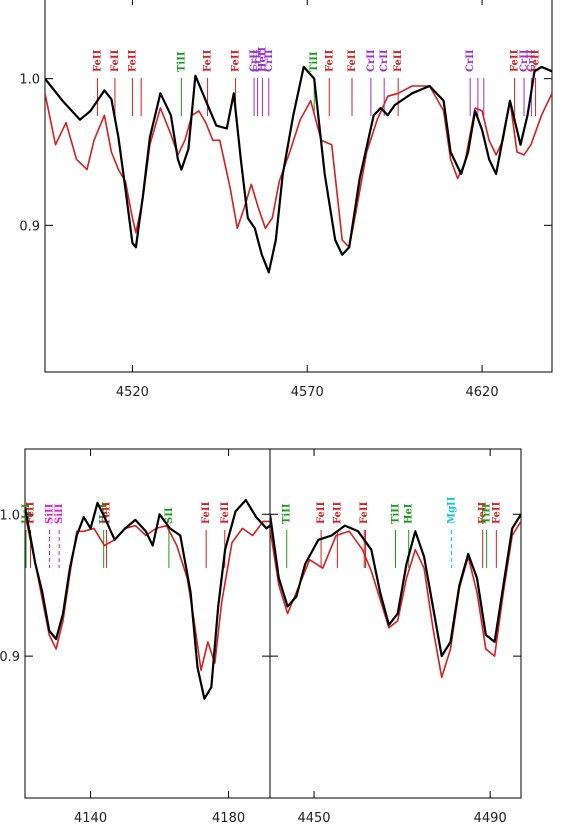 The width and height of the screenshot is (562, 828). Describe the element at coordinates (337, 512) in the screenshot. I see `bottom-right-line-label-2: FeII` at that location.